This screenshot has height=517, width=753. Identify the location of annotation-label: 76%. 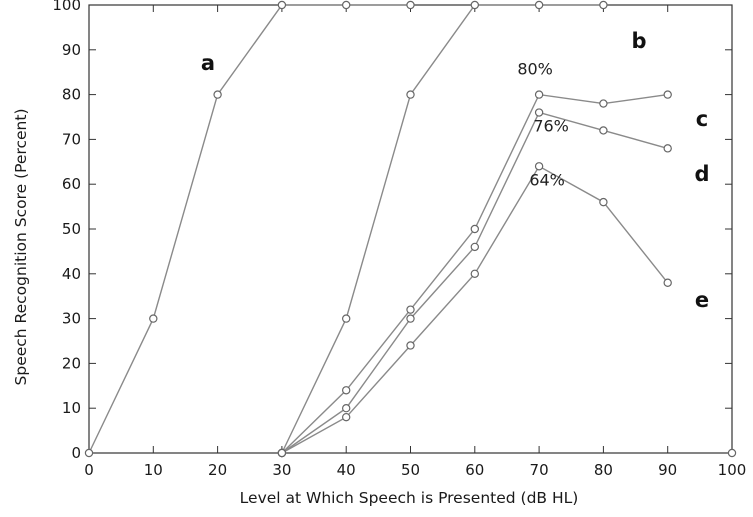
(551, 126).